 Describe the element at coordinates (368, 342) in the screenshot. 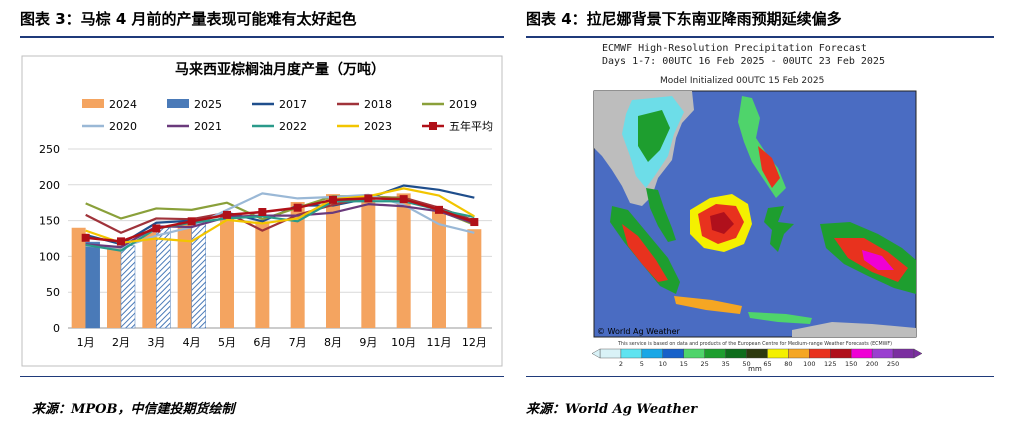

I see `x-tick-label: 9月` at that location.